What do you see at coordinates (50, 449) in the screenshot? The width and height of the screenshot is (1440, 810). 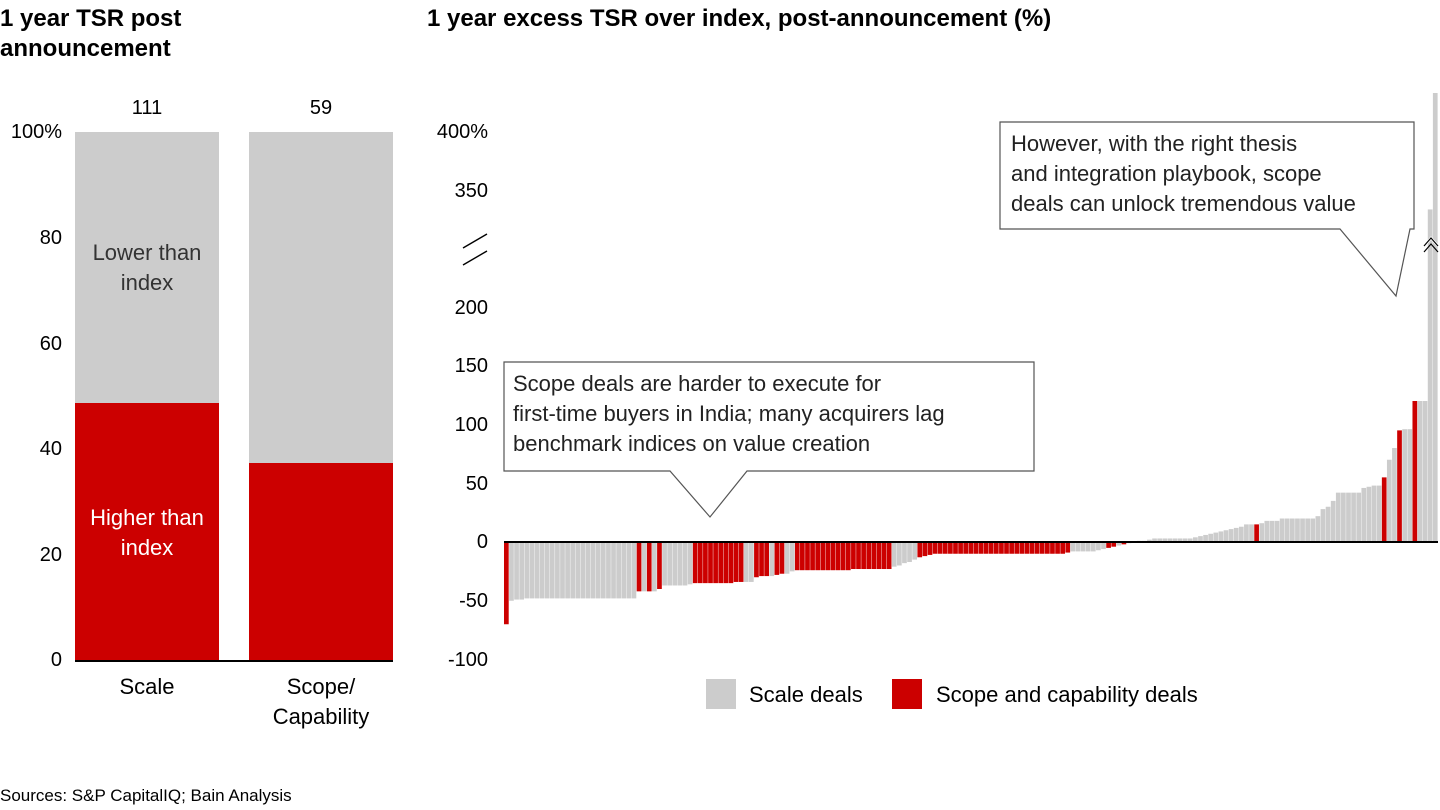 I see `left-ytick-40: 40` at bounding box center [50, 449].